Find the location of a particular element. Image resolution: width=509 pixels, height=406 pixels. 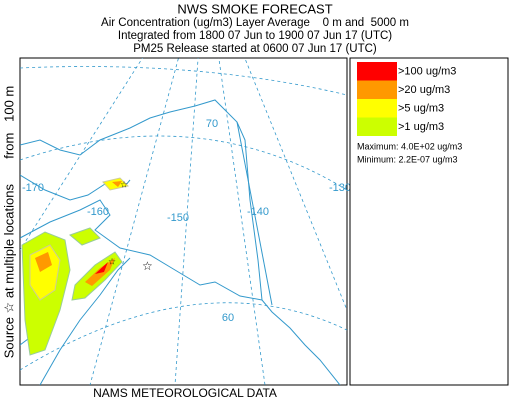

graticule-label: -150 is located at coordinates (178, 218).